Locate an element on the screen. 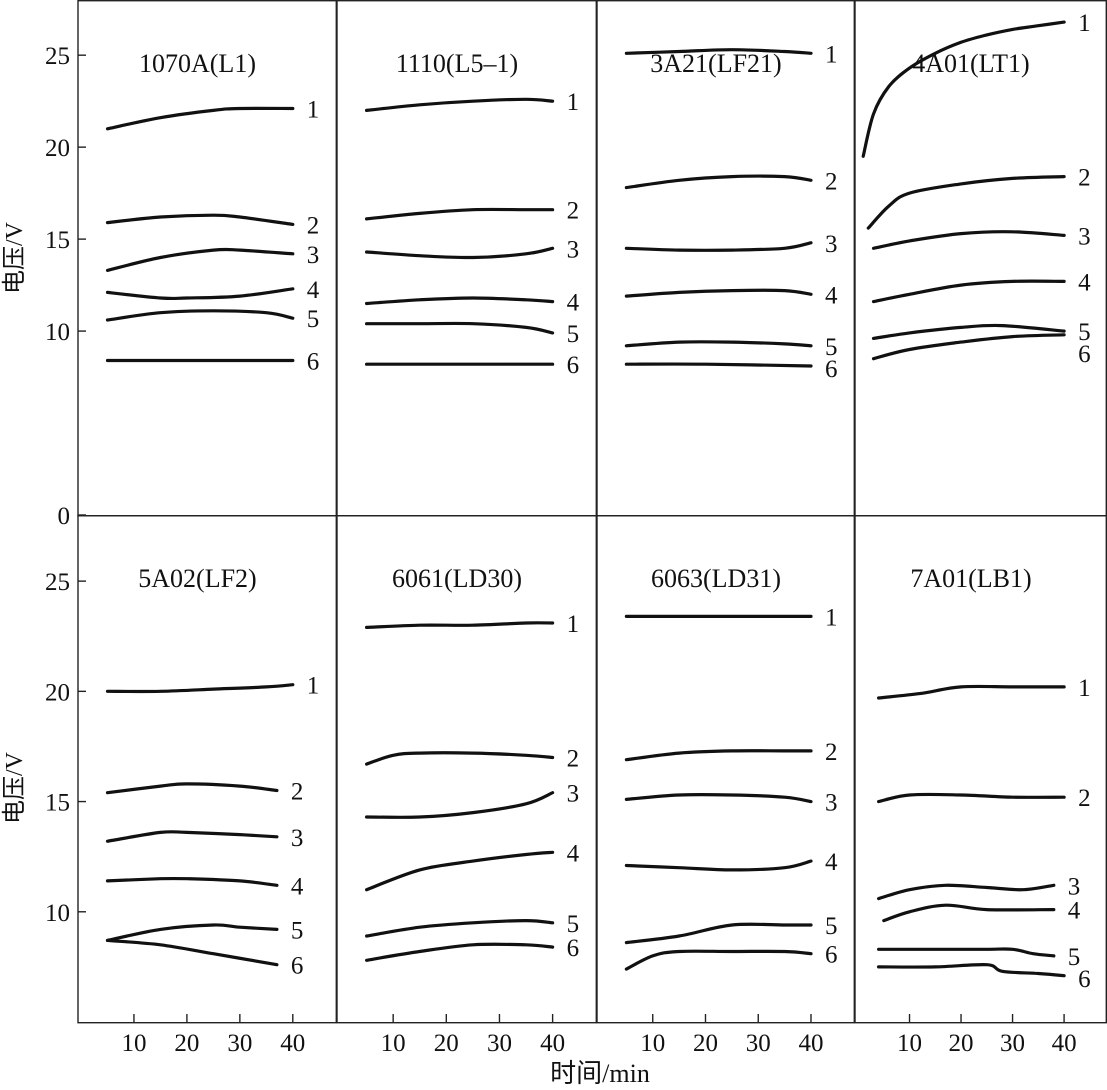 The height and width of the screenshot is (1090, 1107). panel-title: 5A02(LF2) is located at coordinates (197, 578).